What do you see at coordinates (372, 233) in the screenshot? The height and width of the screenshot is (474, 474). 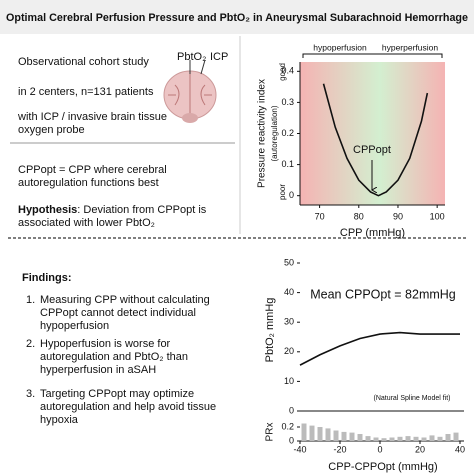 I see `x-axis-label: CPP (mmHg)` at bounding box center [372, 233].